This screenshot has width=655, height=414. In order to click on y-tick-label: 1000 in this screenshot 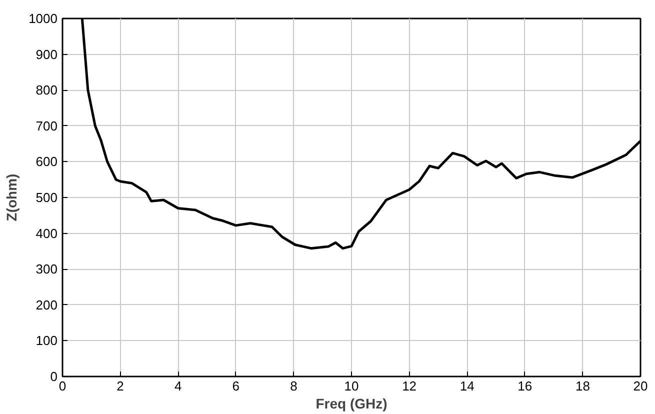, I will do `click(43, 18)`.